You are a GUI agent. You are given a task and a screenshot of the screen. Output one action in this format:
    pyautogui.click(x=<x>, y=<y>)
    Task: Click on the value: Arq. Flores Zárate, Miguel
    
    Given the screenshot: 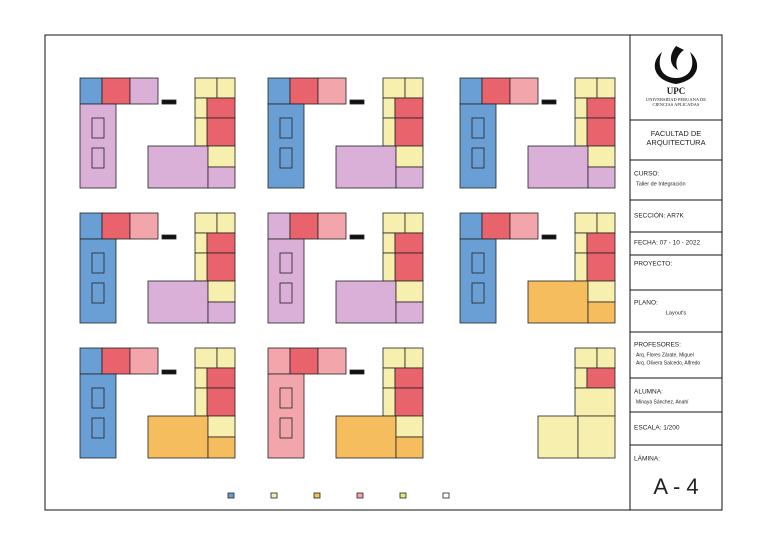 What is the action you would take?
    pyautogui.click(x=665, y=355)
    